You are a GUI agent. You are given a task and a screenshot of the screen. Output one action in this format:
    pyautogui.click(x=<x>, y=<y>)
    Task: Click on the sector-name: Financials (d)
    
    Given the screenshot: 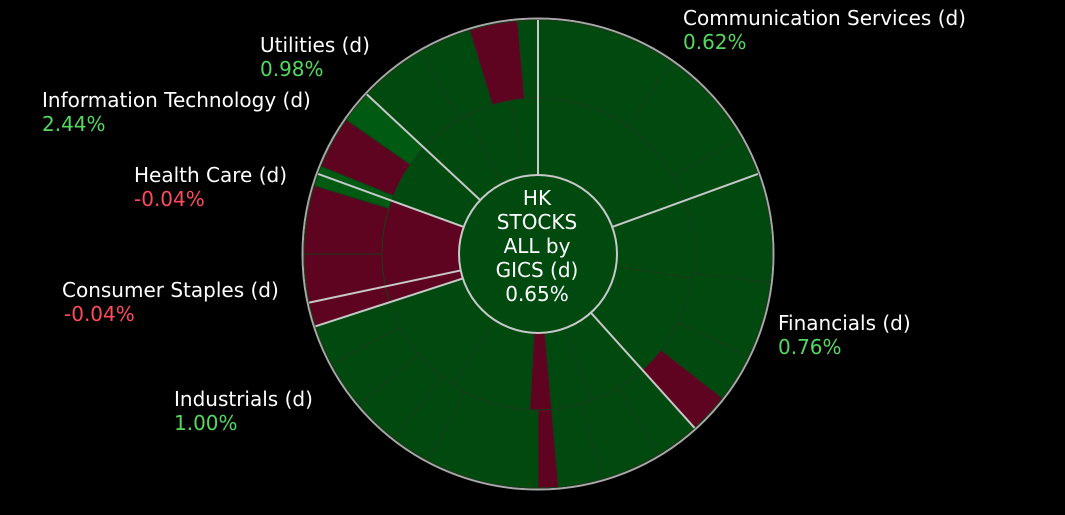 What is the action you would take?
    pyautogui.click(x=844, y=323)
    